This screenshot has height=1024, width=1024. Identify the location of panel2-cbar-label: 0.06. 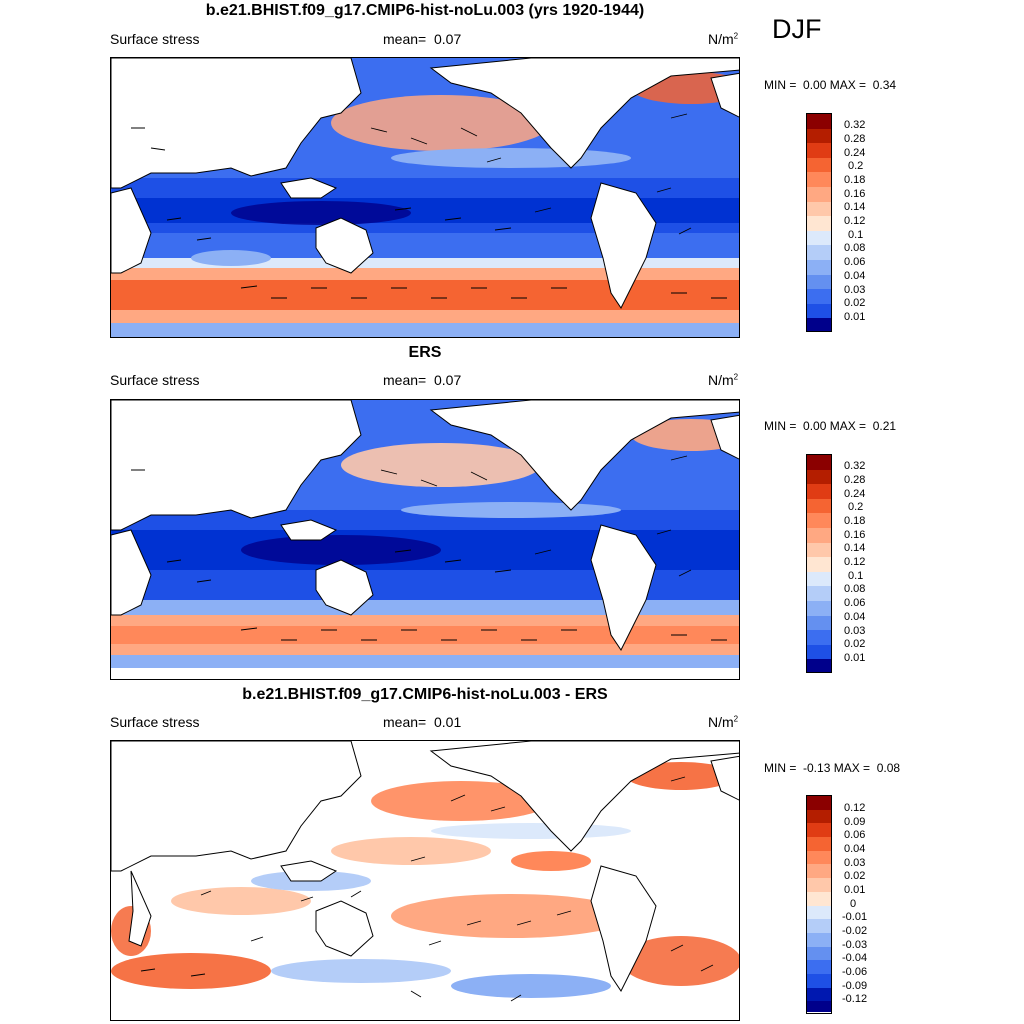
(855, 603).